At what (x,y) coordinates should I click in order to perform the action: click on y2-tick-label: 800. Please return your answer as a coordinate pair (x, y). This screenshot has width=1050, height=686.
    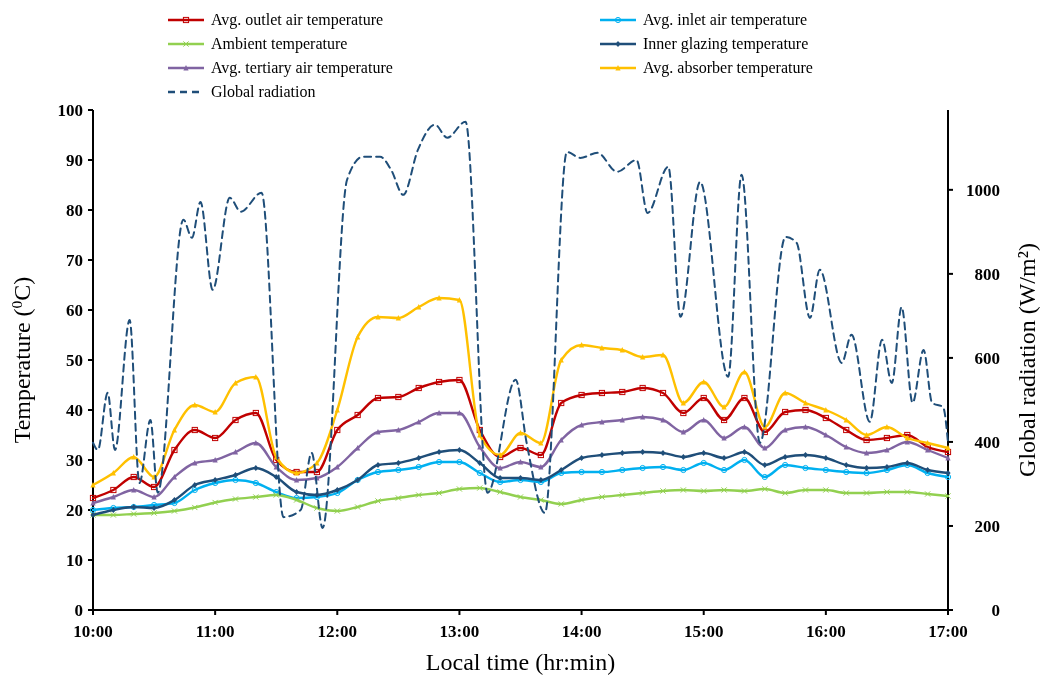
    Looking at the image, I should click on (987, 274).